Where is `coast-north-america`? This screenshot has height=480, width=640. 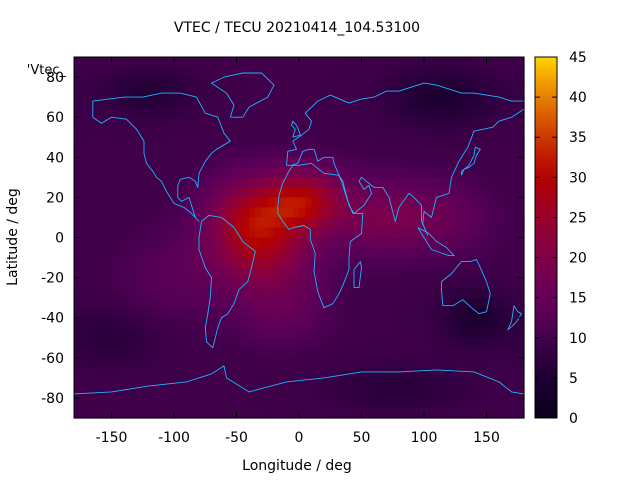
coast-north-america is located at coordinates (161, 157).